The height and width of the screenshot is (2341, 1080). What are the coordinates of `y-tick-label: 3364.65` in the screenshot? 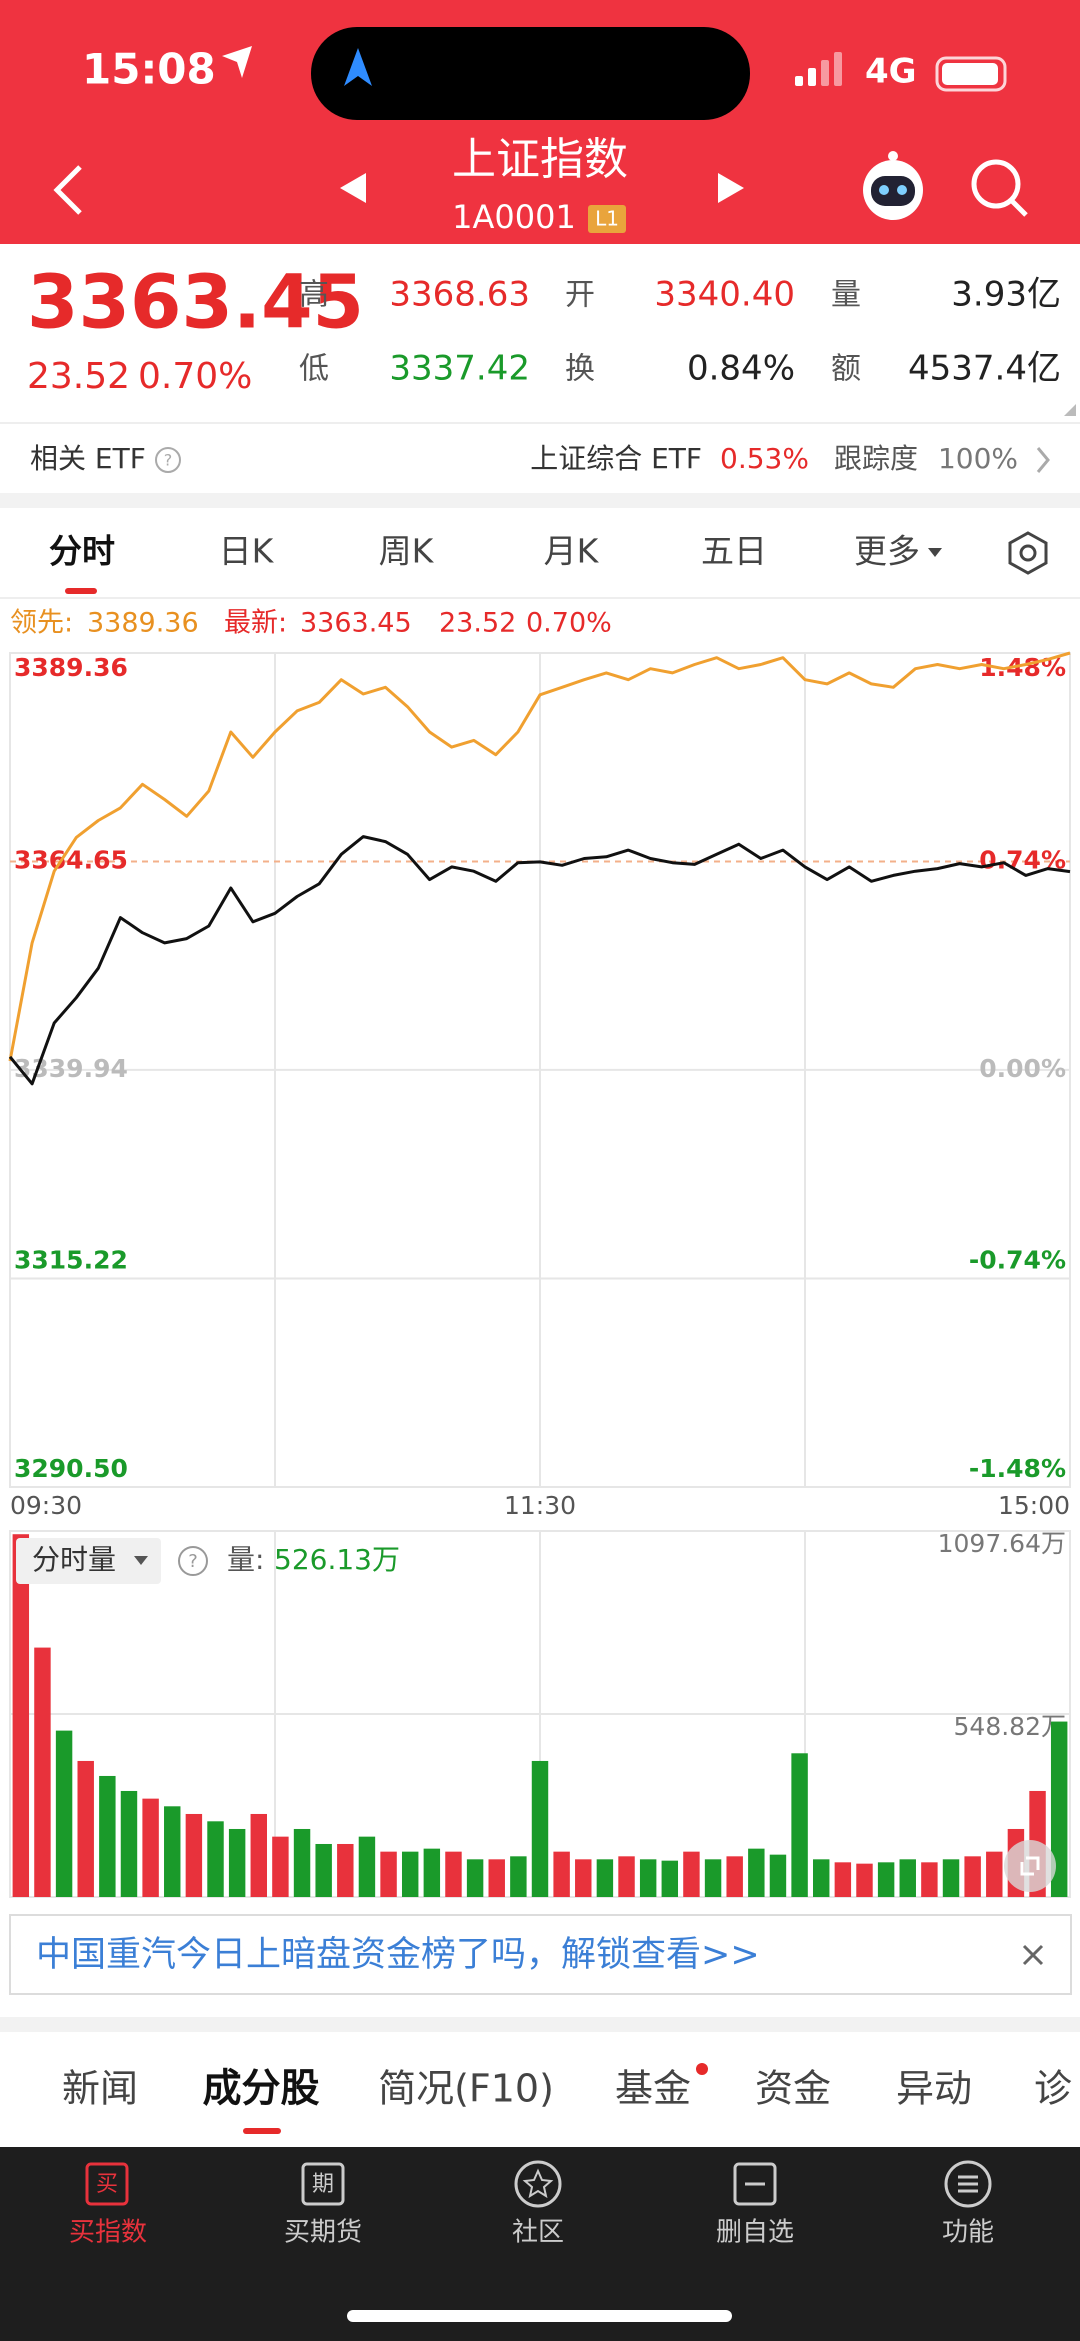 It's located at (71, 859).